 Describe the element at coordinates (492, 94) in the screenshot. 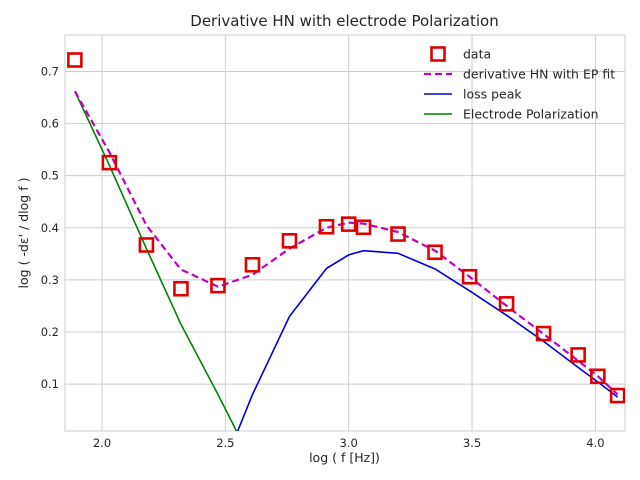

I see `legend-label-loss-peak: loss peak` at that location.